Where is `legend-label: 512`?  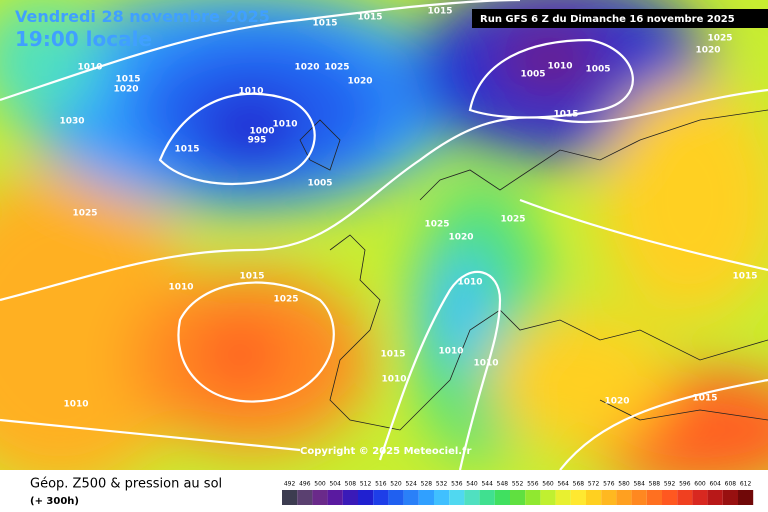 legend-label: 512 is located at coordinates (366, 484).